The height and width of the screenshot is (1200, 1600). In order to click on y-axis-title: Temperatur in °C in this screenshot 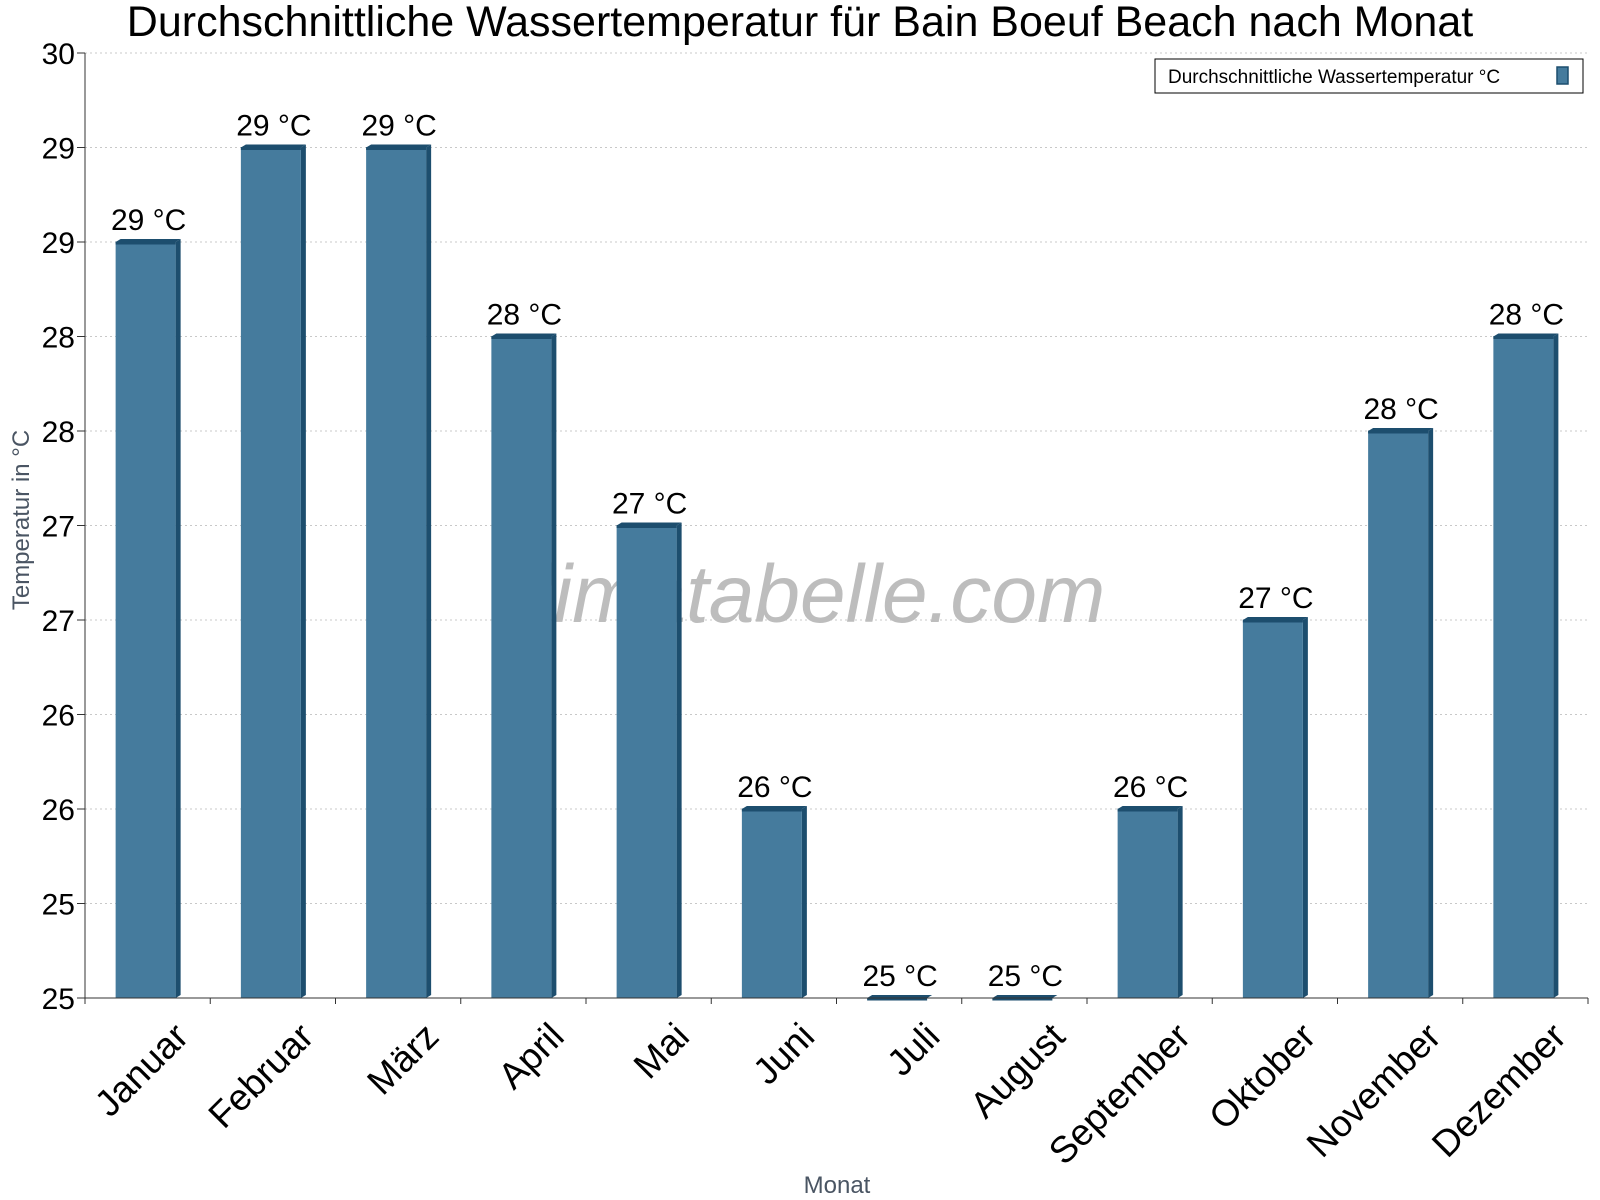, I will do `click(21, 520)`.